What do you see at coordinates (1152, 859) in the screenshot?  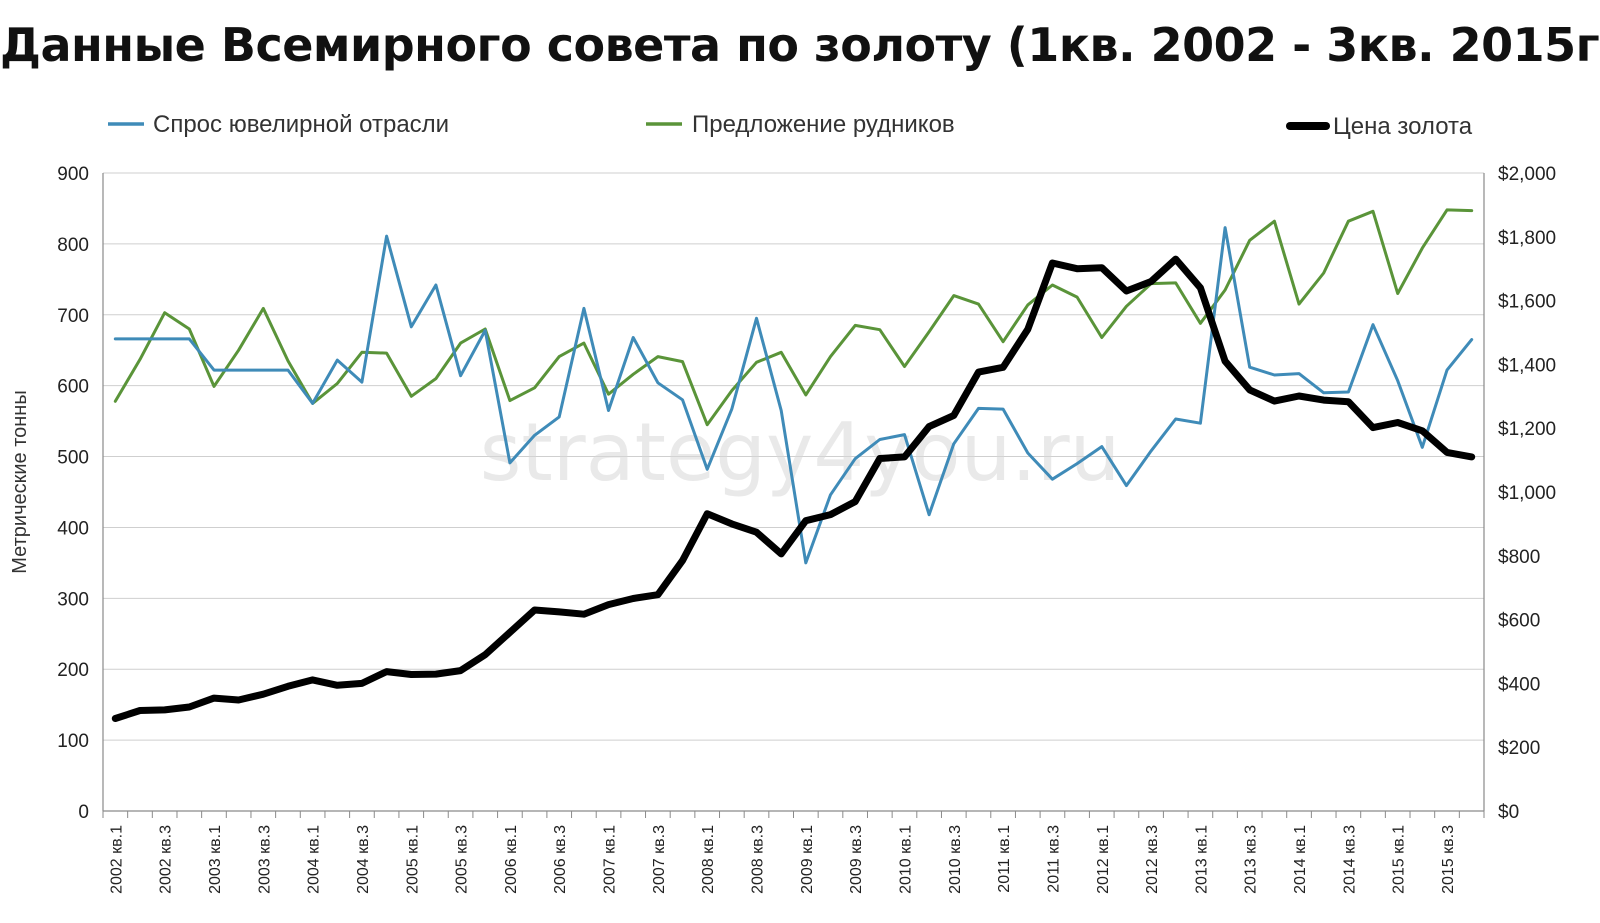 I see `x-tick-label: 2012 кв.3` at bounding box center [1152, 859].